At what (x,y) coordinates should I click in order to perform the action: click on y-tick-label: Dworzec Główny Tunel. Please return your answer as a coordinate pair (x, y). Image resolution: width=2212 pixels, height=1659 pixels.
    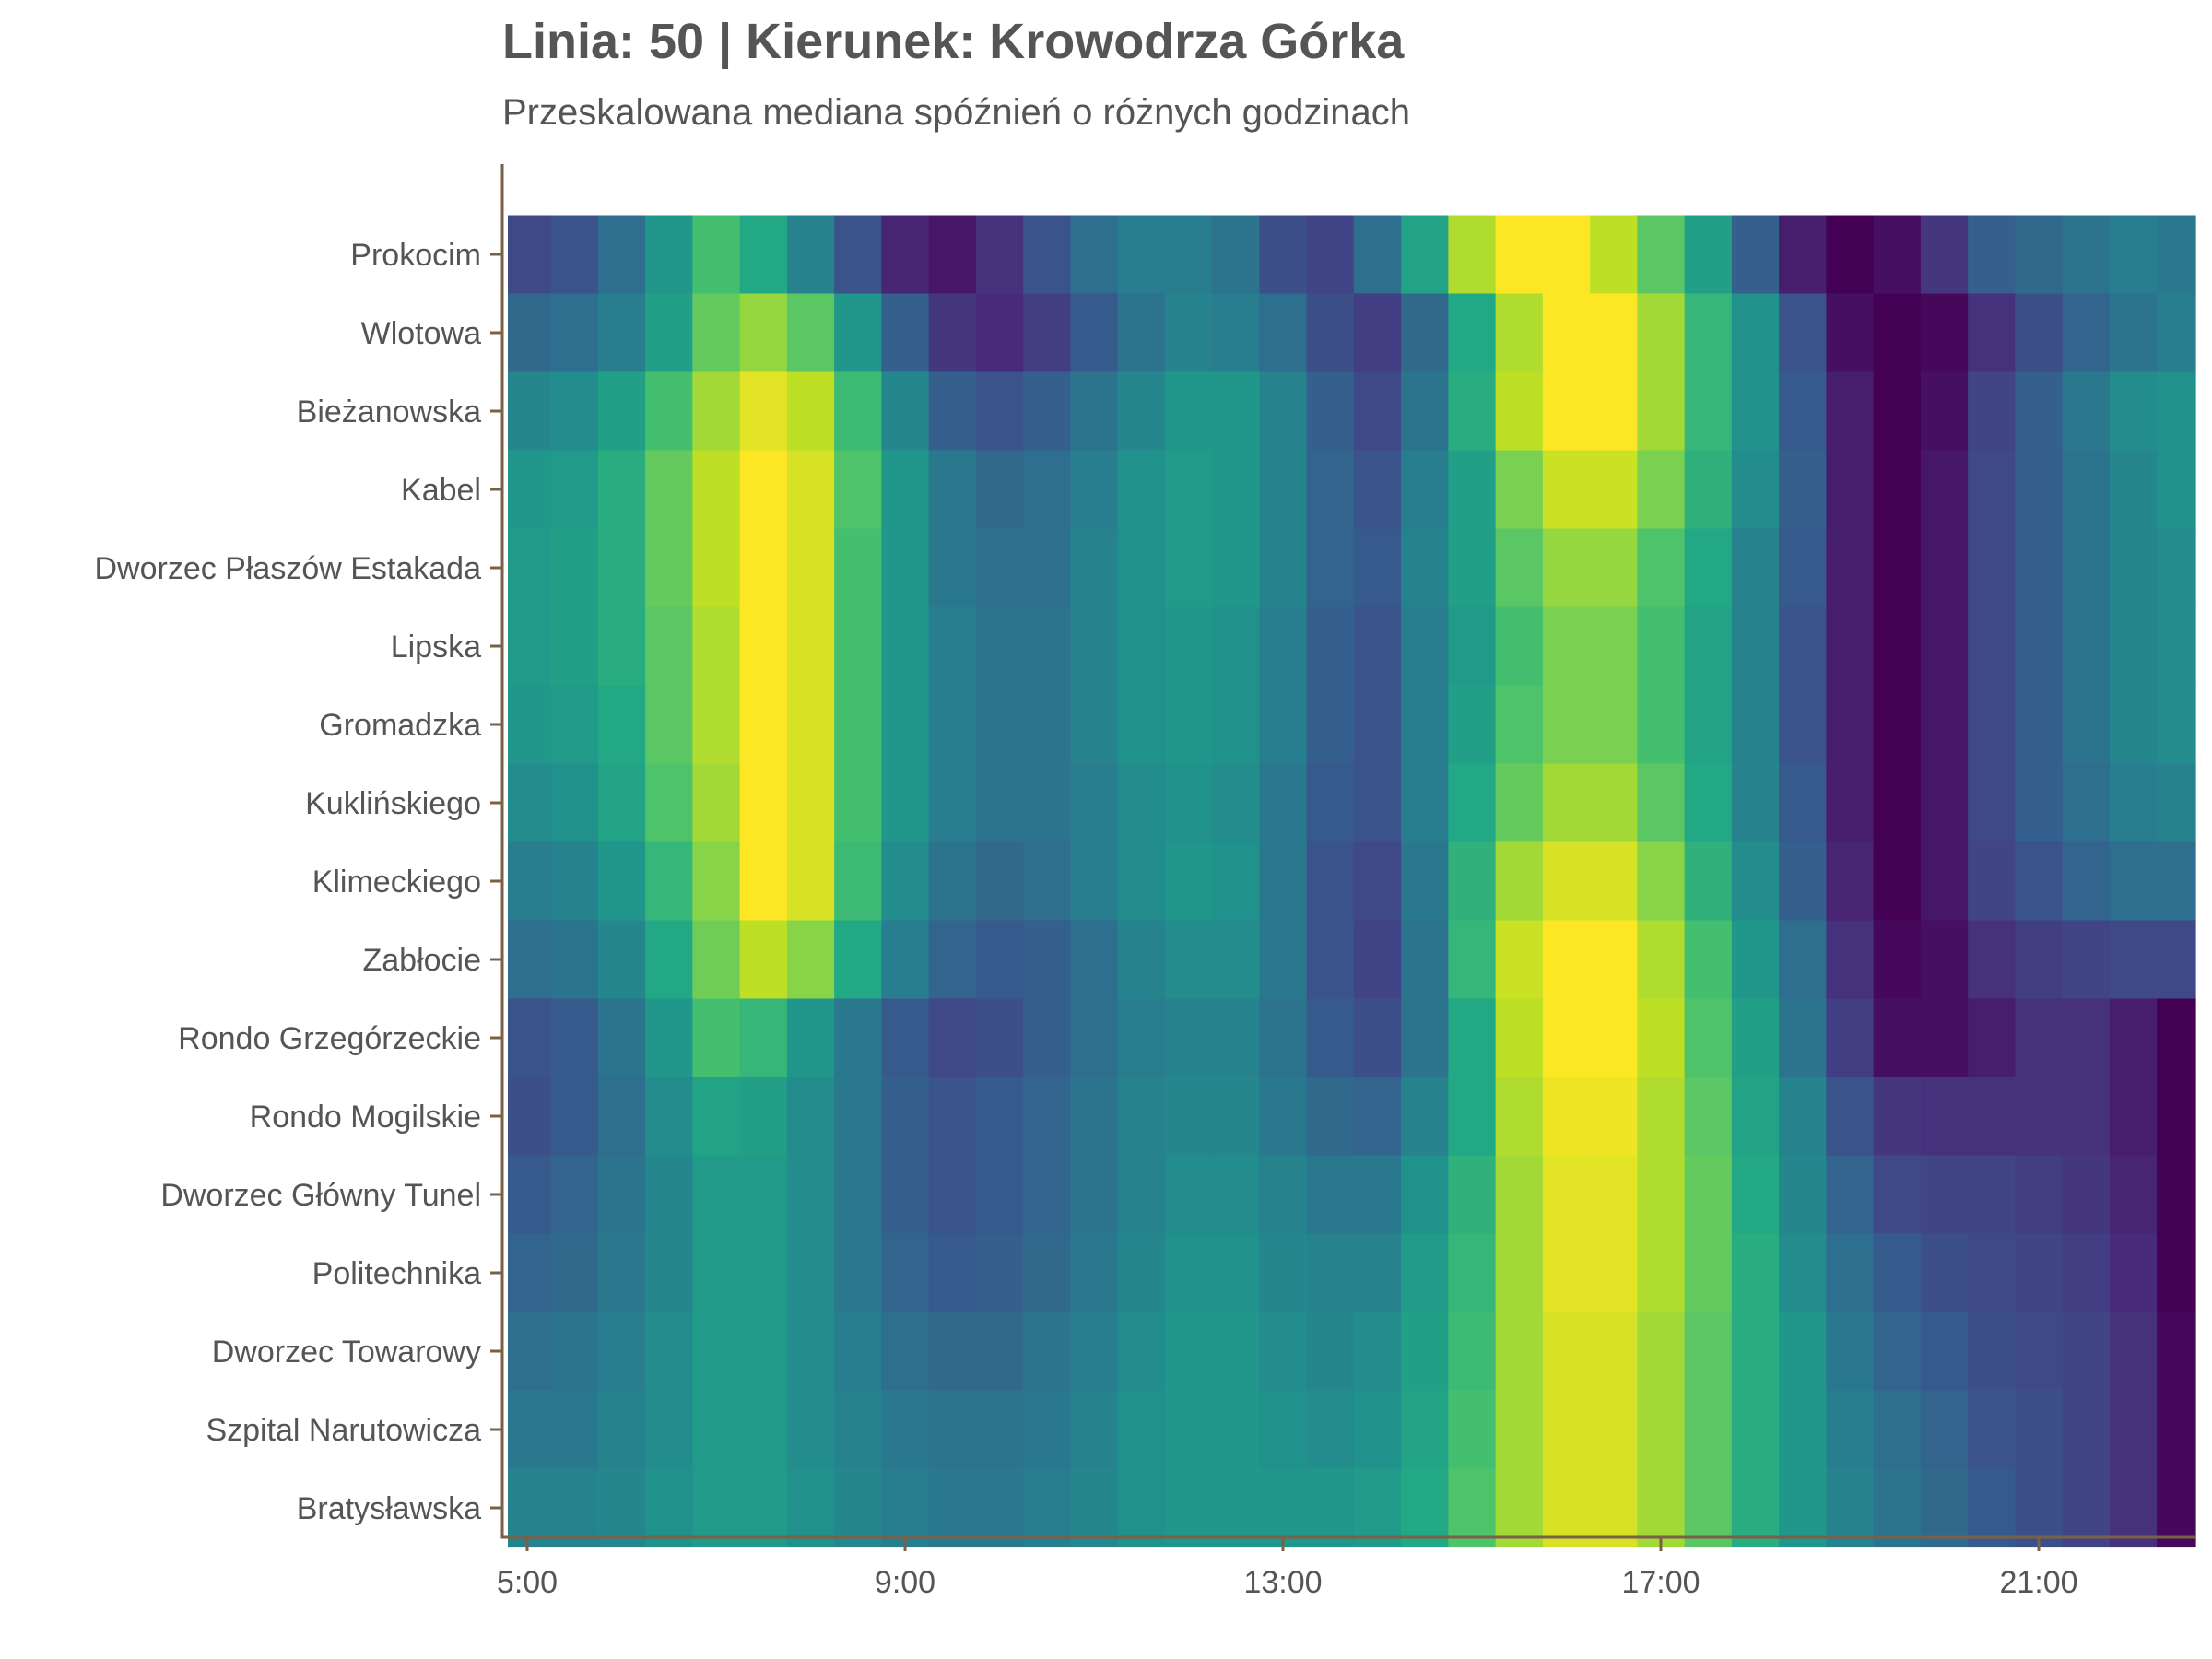
    Looking at the image, I should click on (320, 1195).